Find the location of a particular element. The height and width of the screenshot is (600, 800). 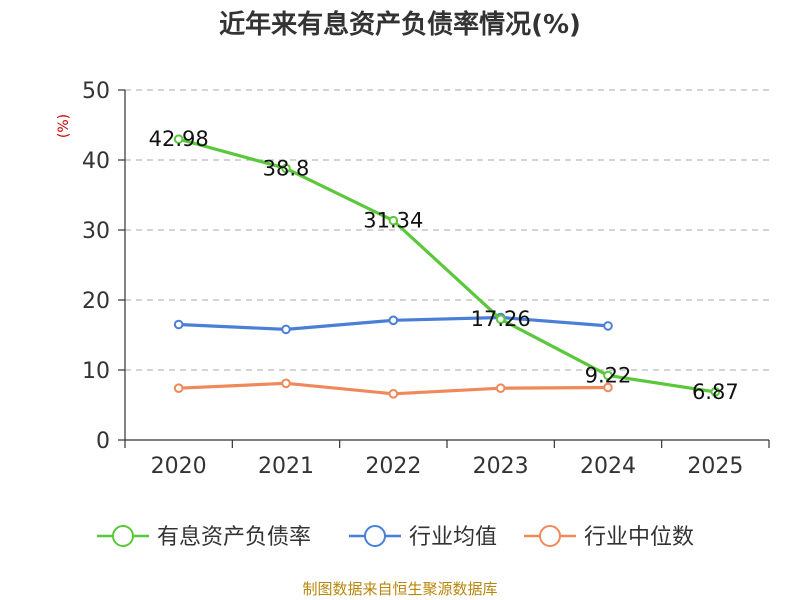

x-tick-label: 2022 is located at coordinates (393, 466).